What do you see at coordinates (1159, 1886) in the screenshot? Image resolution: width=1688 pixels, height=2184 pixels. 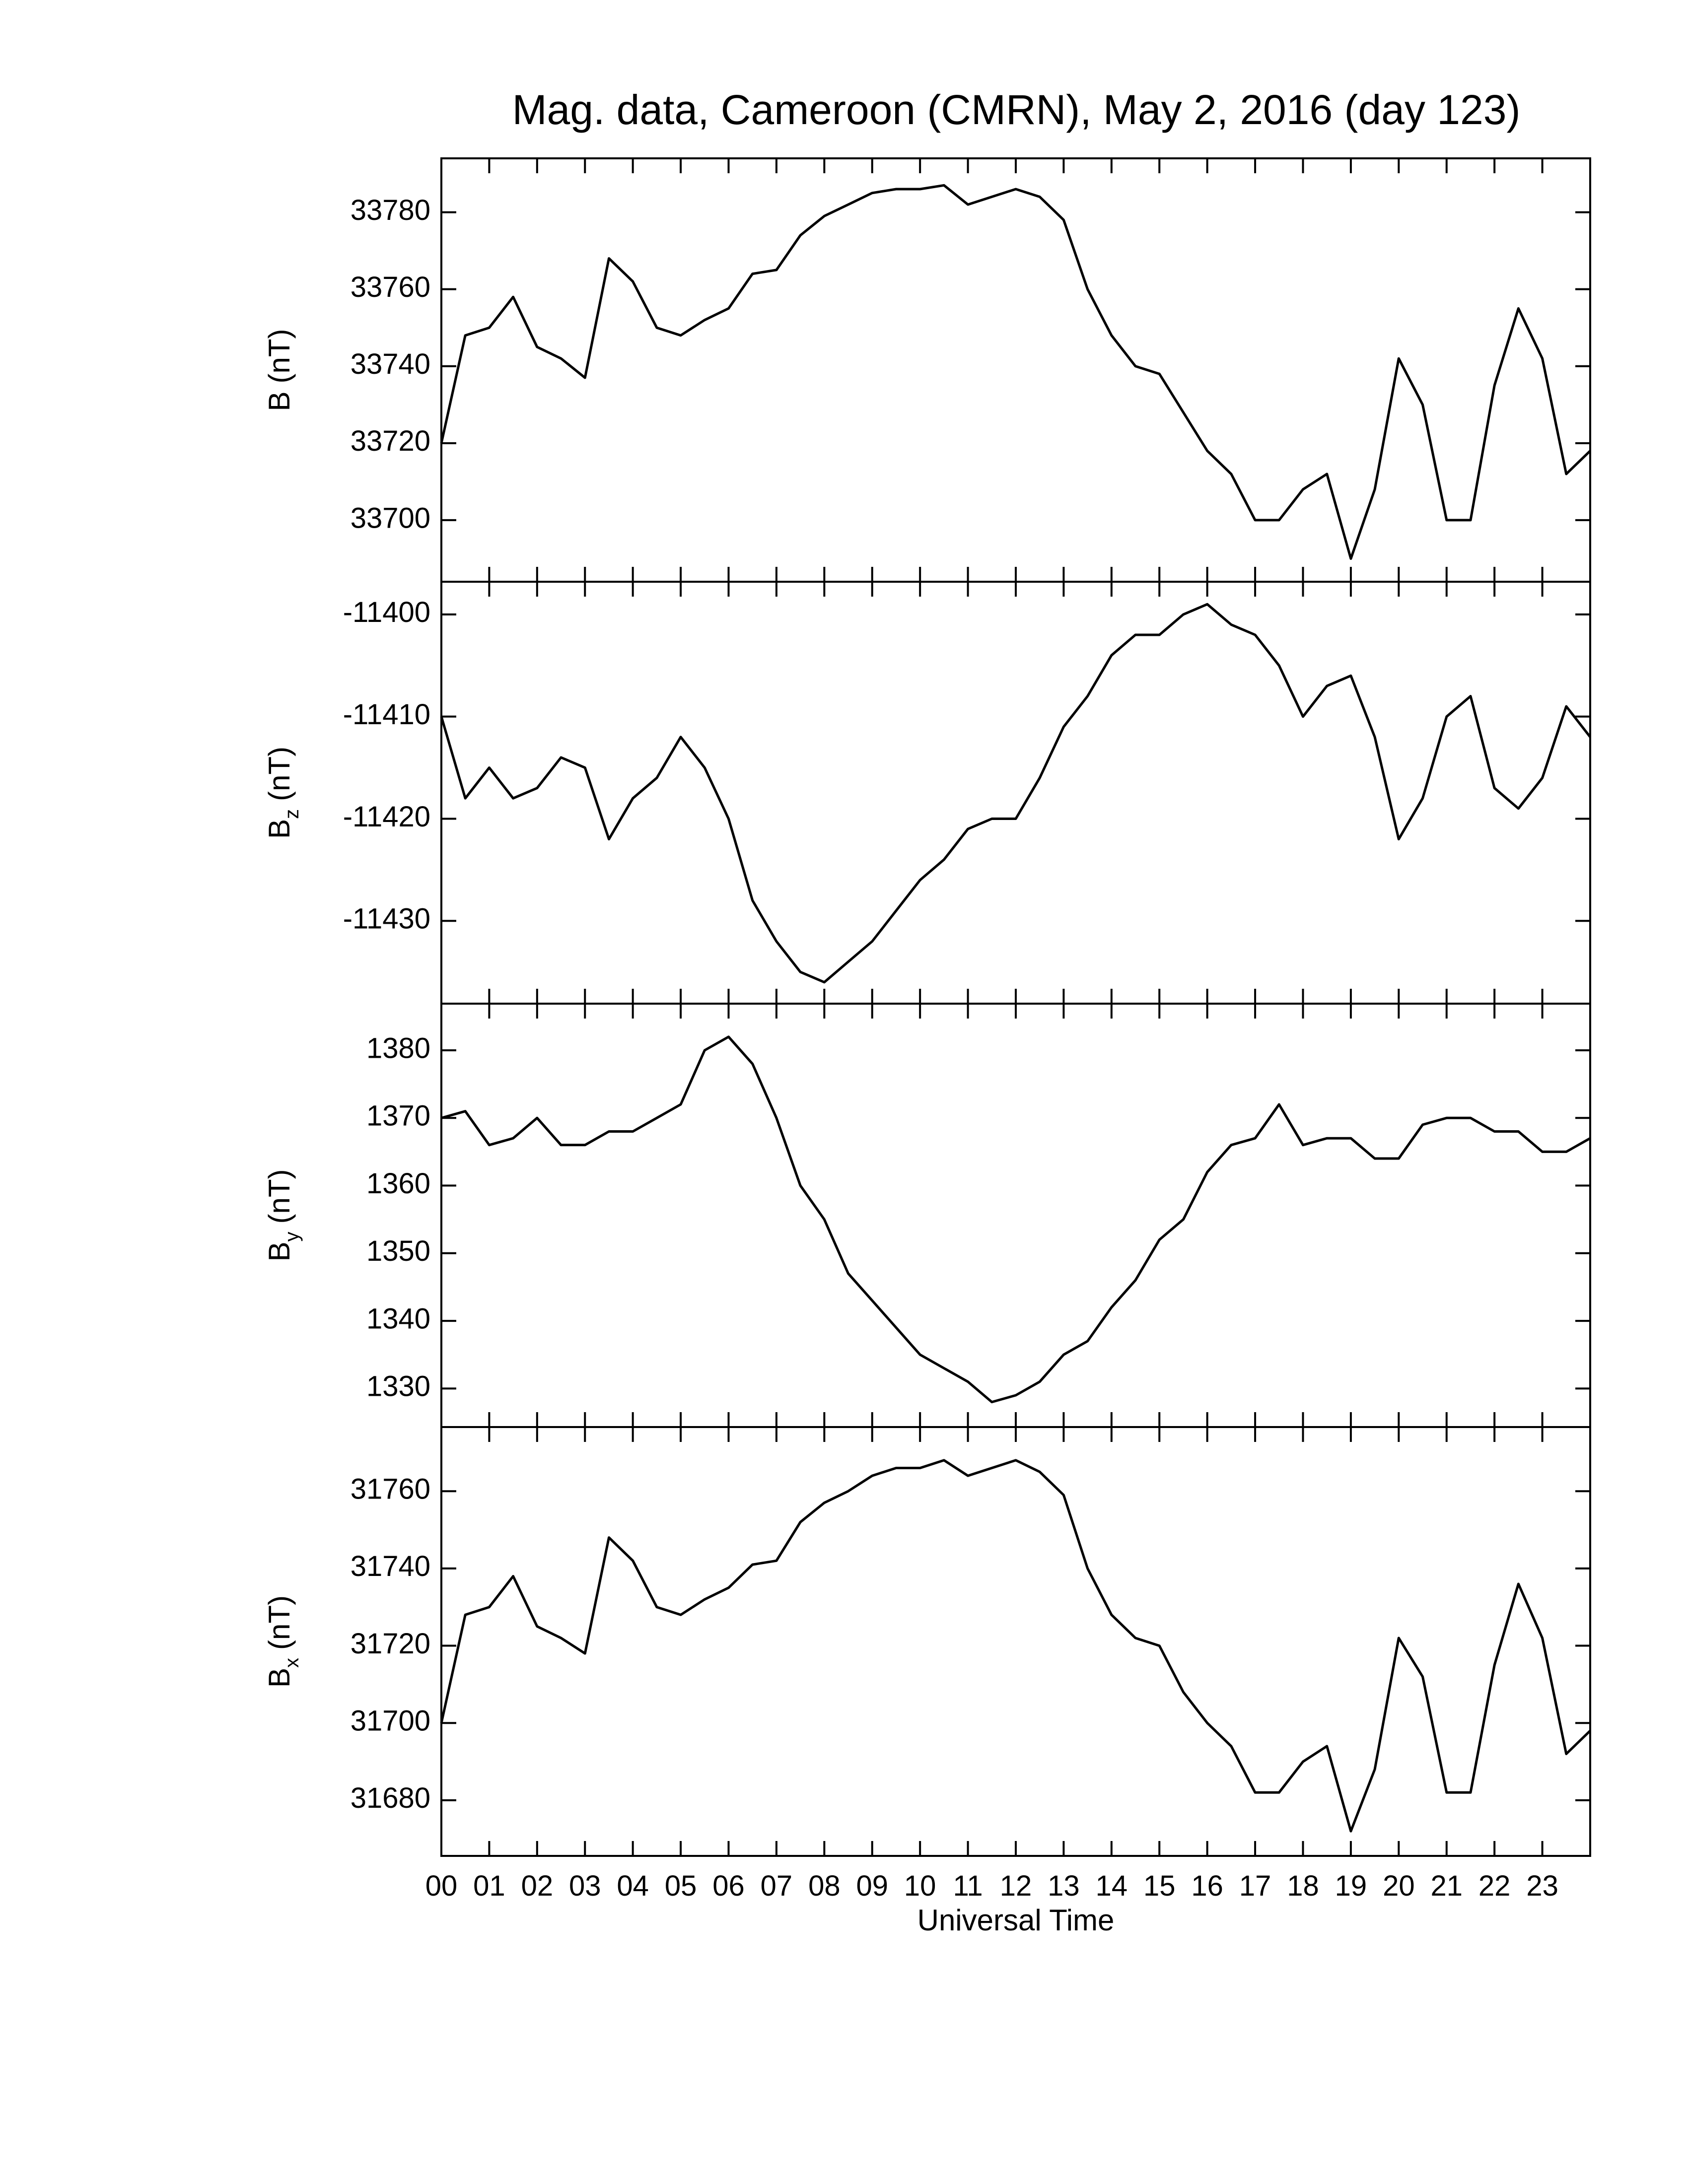 I see `x-tick-label: 15` at bounding box center [1159, 1886].